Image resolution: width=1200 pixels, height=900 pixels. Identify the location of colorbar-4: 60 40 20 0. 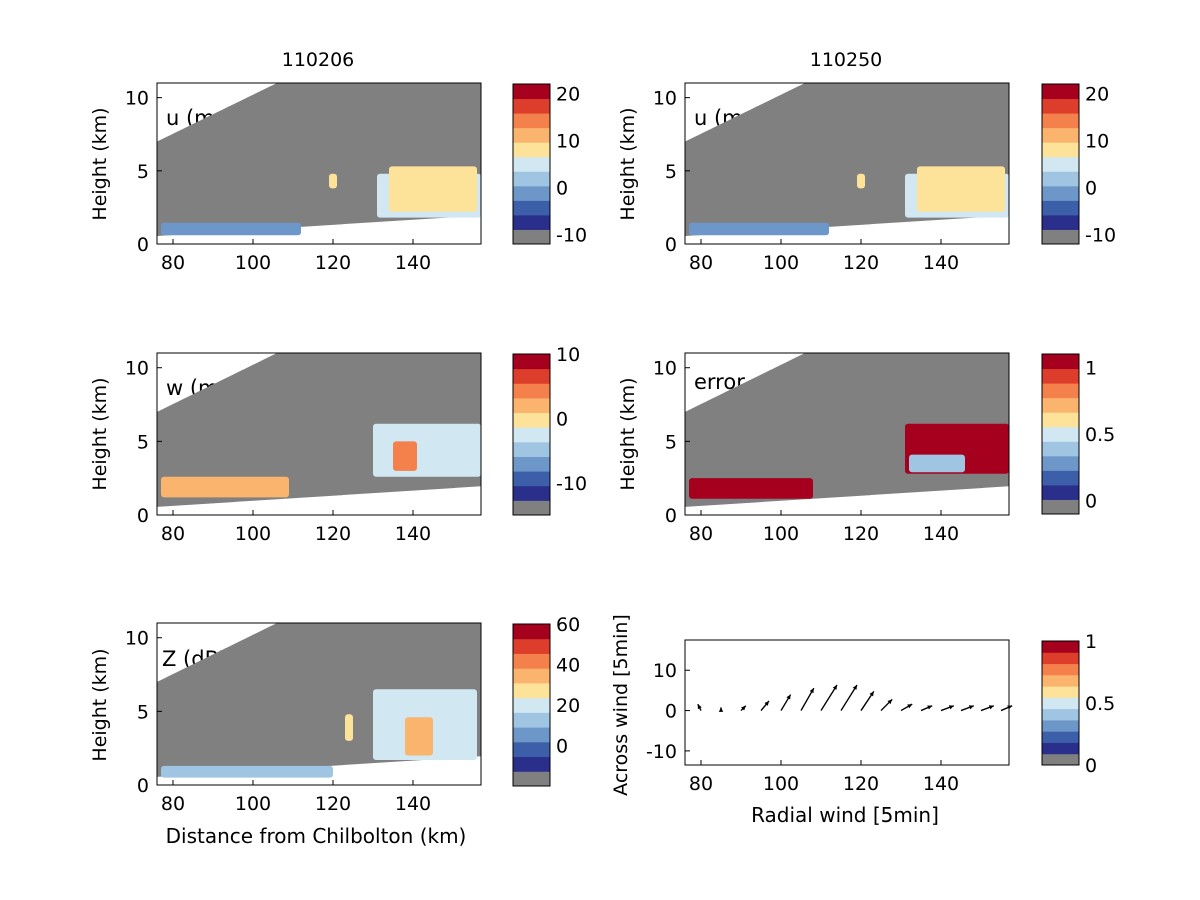
(546, 700).